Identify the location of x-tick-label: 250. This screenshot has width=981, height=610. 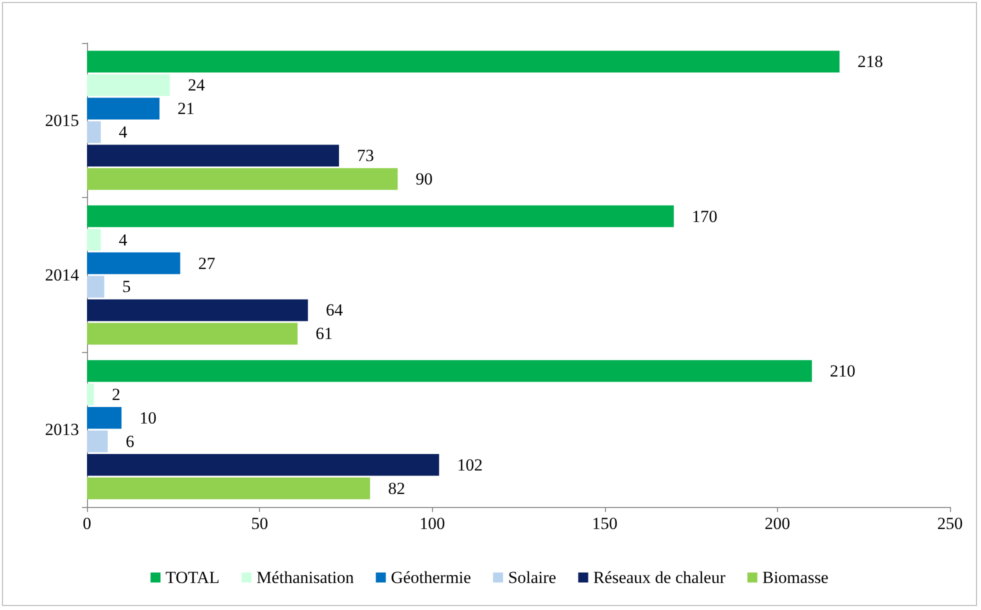
(950, 523).